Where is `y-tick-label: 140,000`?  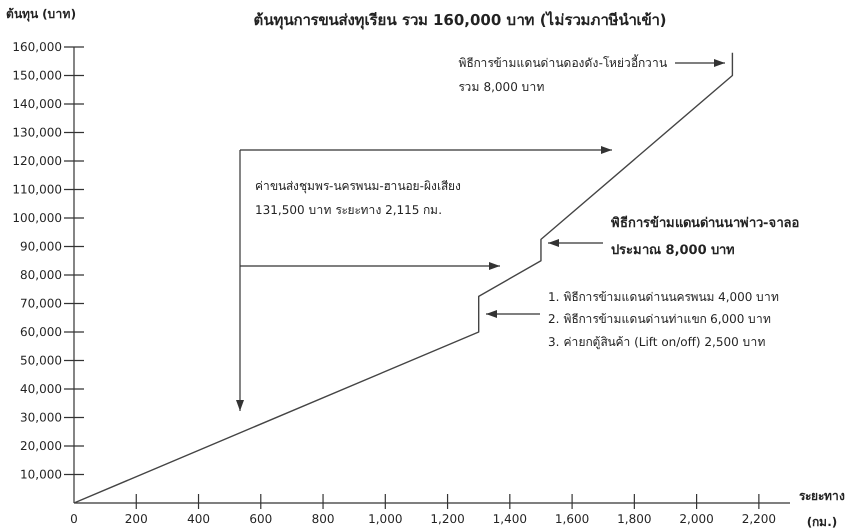 y-tick-label: 140,000 is located at coordinates (37, 104).